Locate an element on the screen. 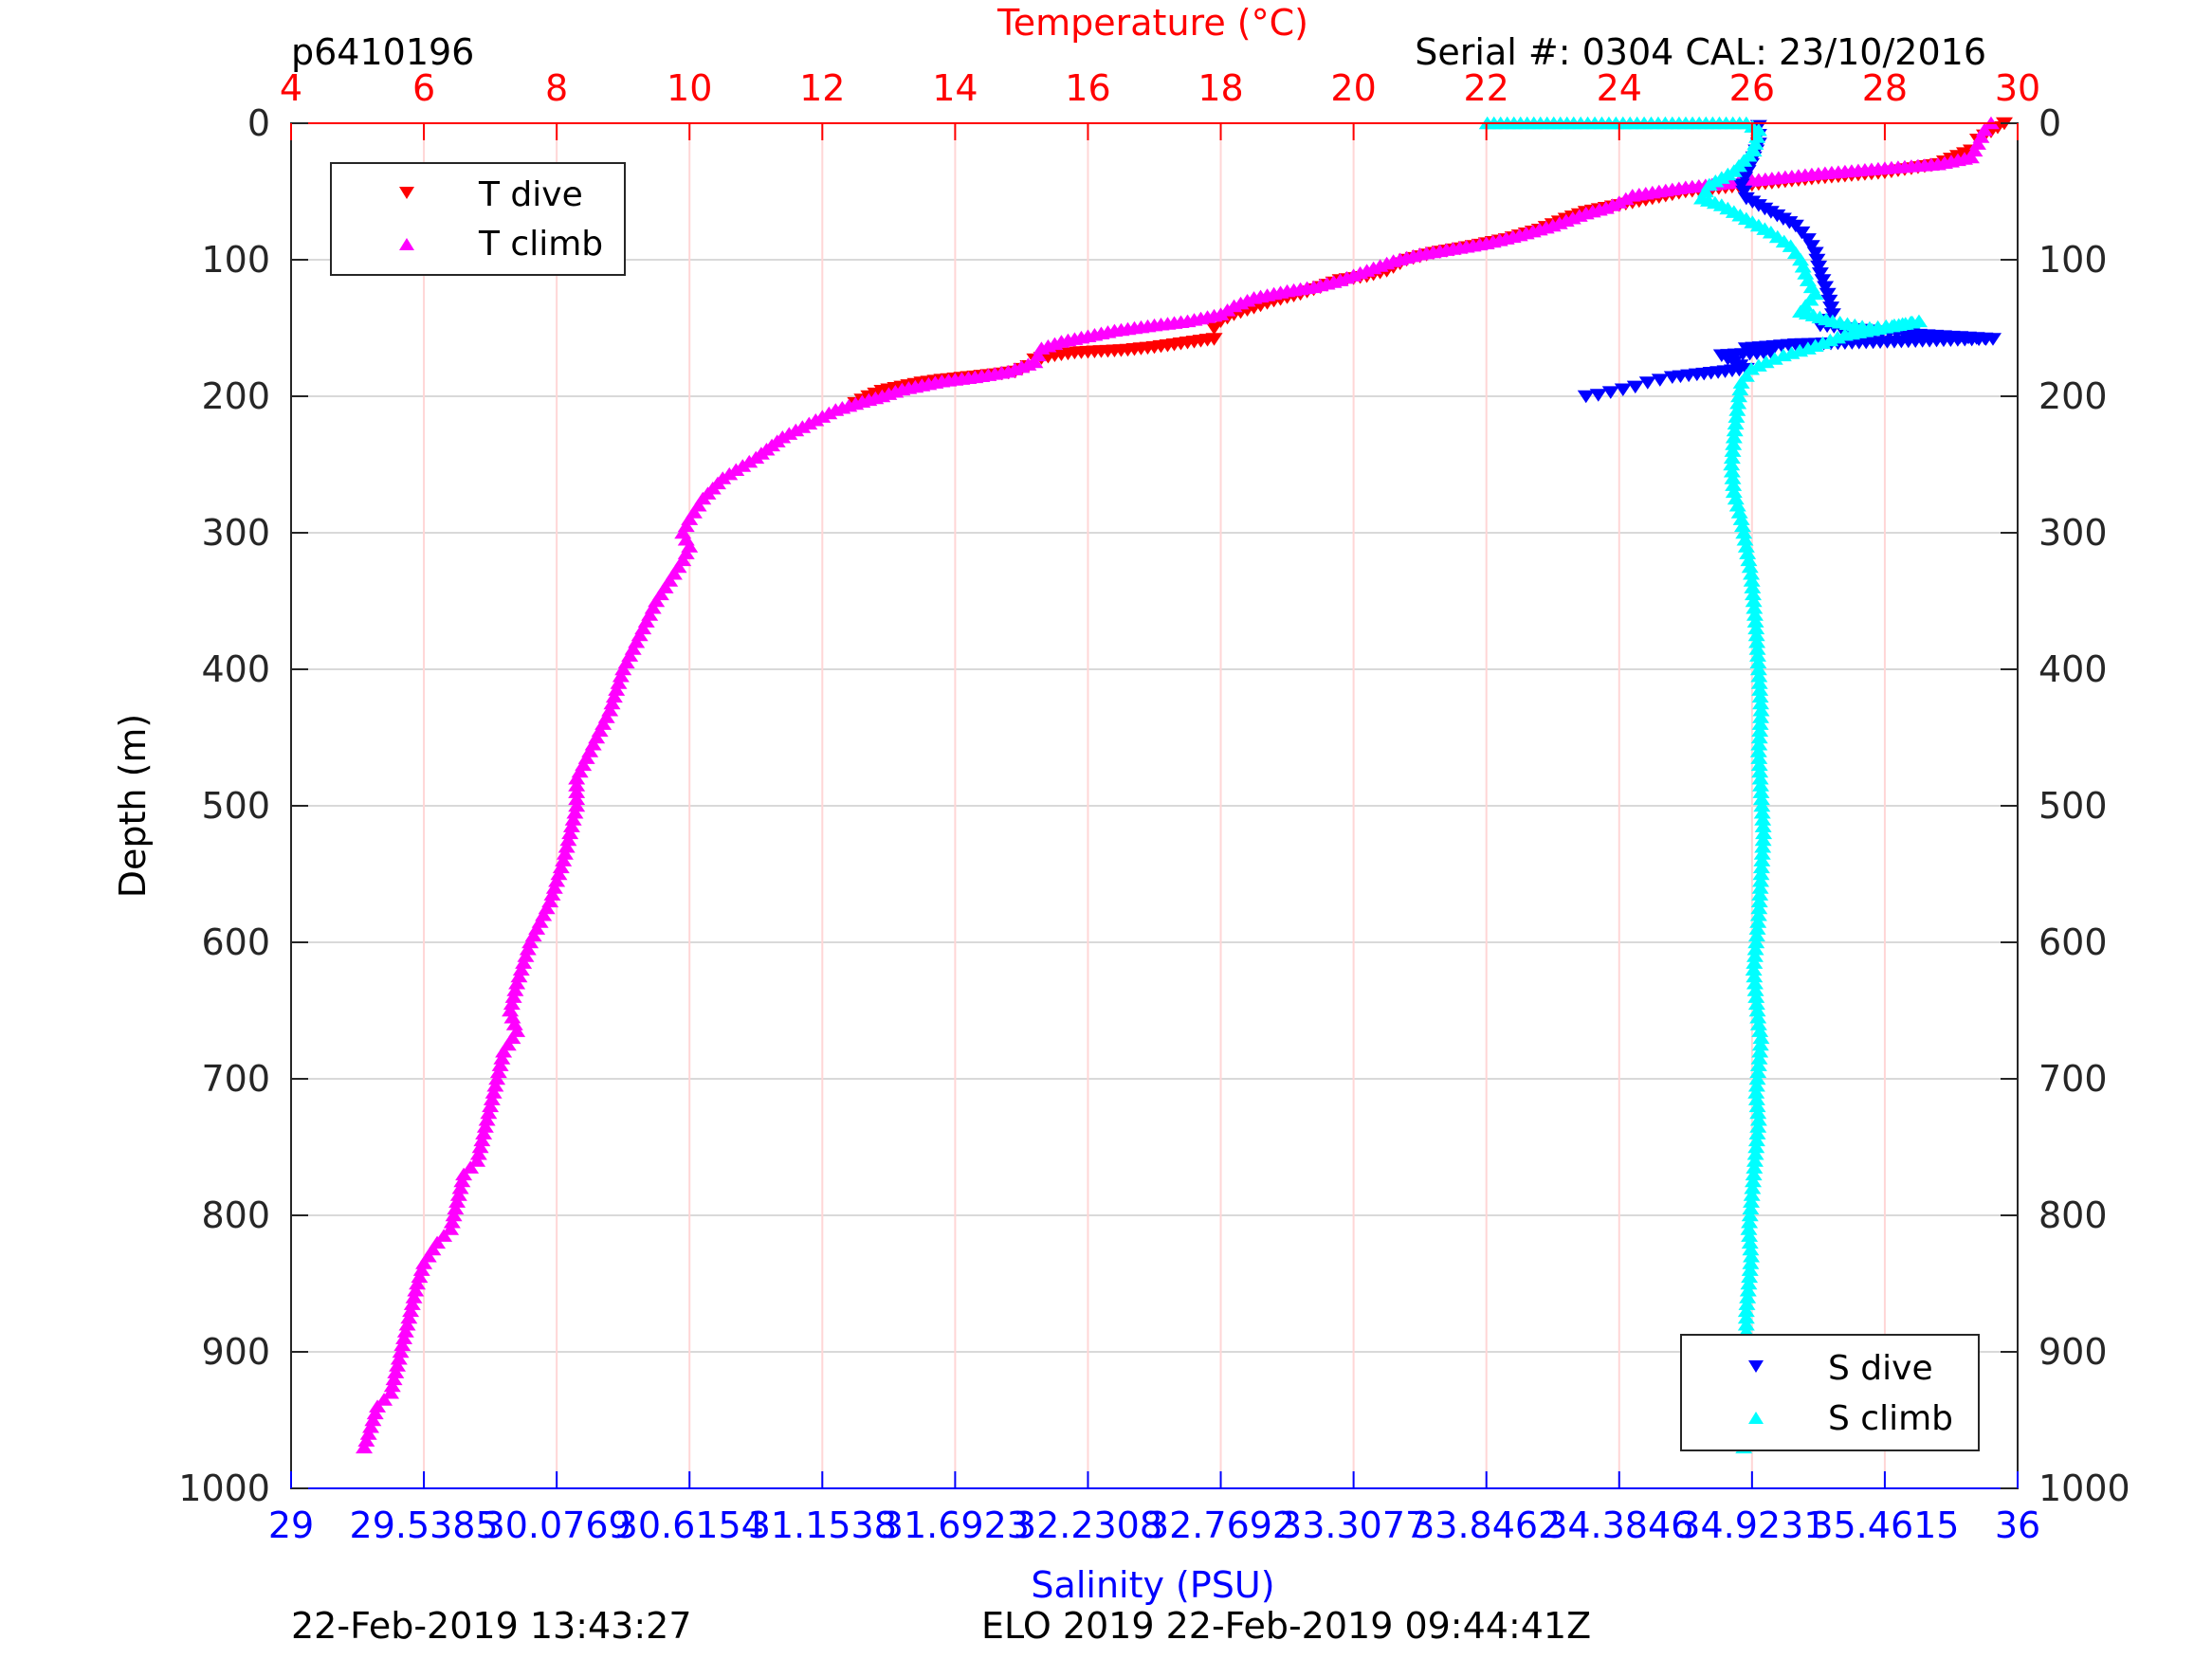  salinity-tick-label: 33.8462 is located at coordinates (1486, 1525).